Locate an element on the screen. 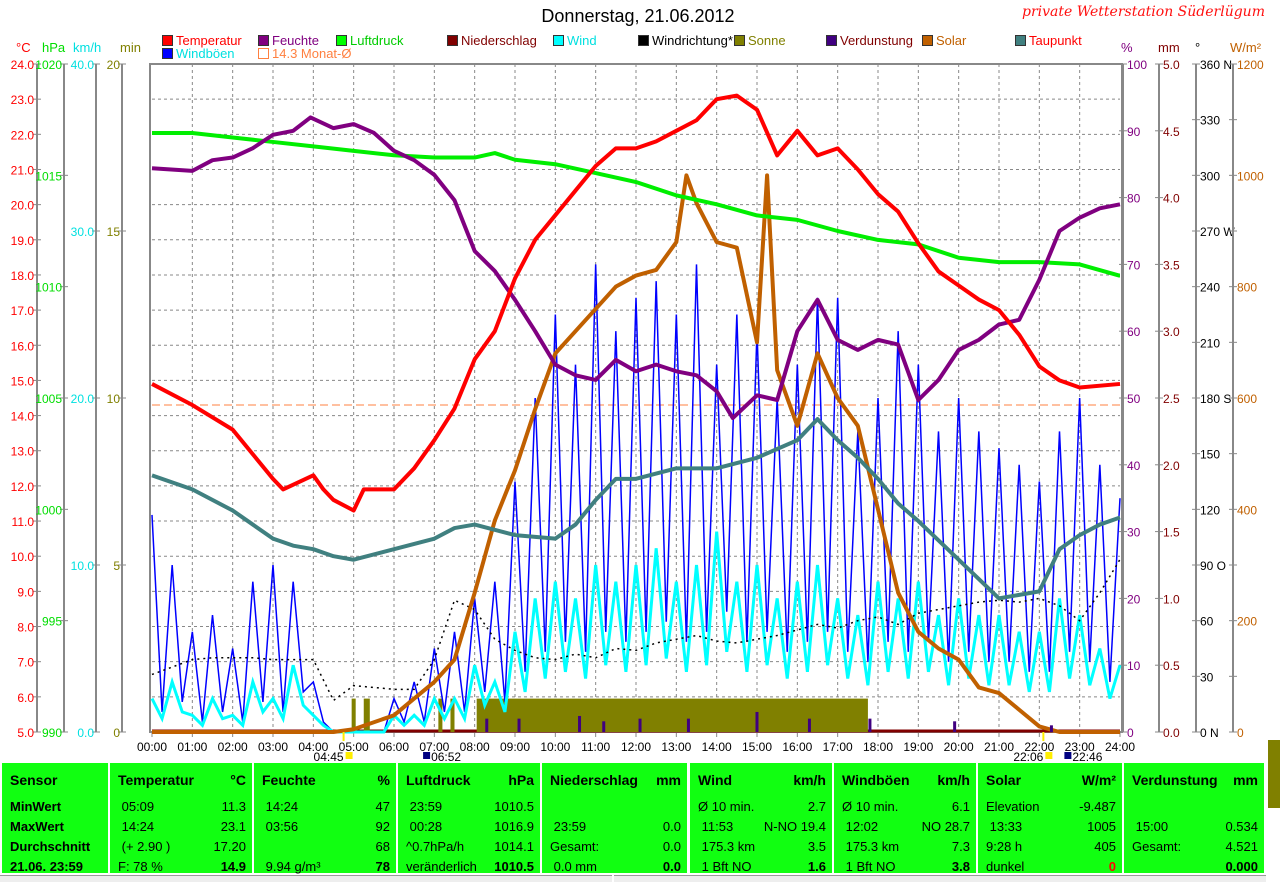  stats-unit: °C is located at coordinates (238, 780).